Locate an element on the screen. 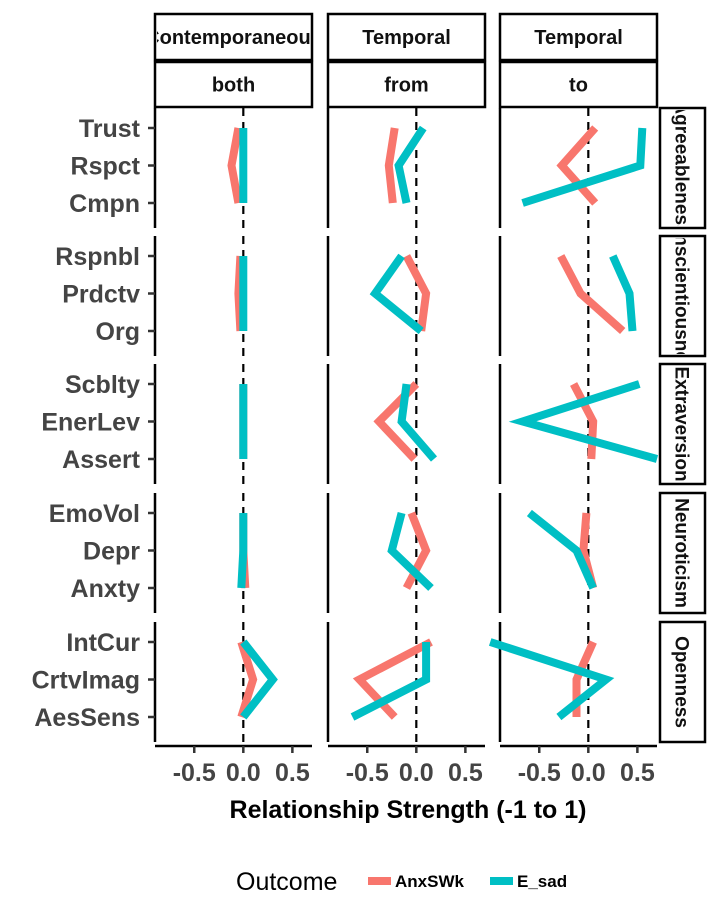 The image size is (720, 921). row-strip-label: Conscientiousness is located at coordinates (681, 296).